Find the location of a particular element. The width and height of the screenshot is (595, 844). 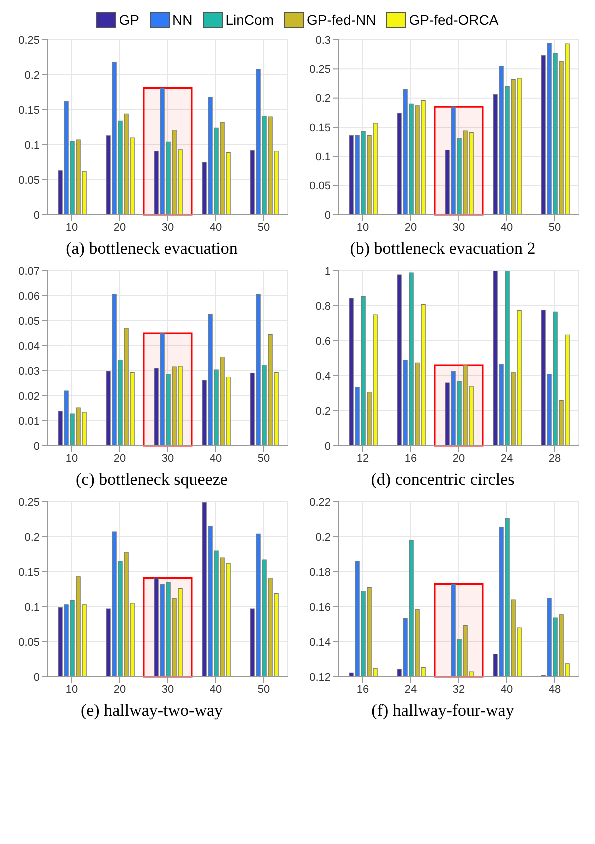

y-tick-label: 0.8 is located at coordinates (323, 306).